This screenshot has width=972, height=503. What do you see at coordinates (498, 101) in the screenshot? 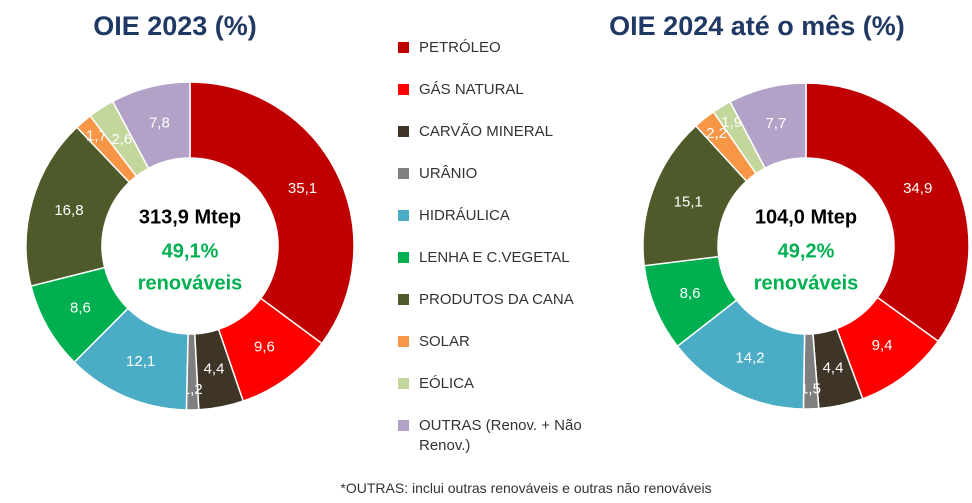
I see `legend-item: GÁS NATURAL` at bounding box center [498, 101].